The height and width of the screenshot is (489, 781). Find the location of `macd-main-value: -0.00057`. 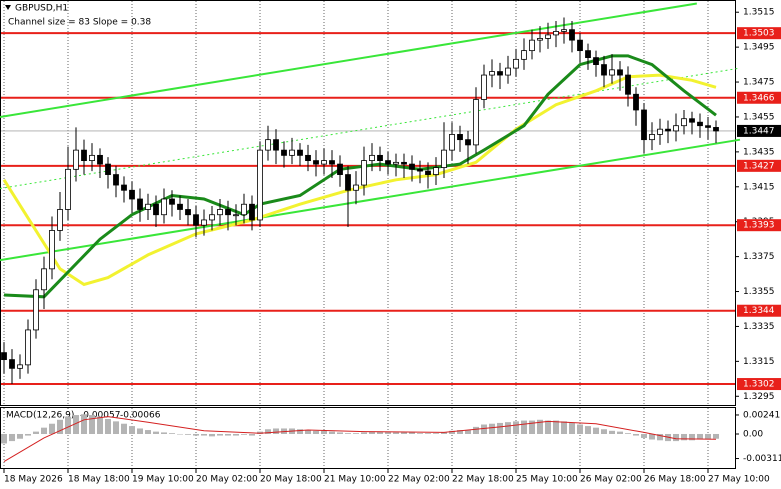

macd-main-value: -0.00057 is located at coordinates (100, 416).